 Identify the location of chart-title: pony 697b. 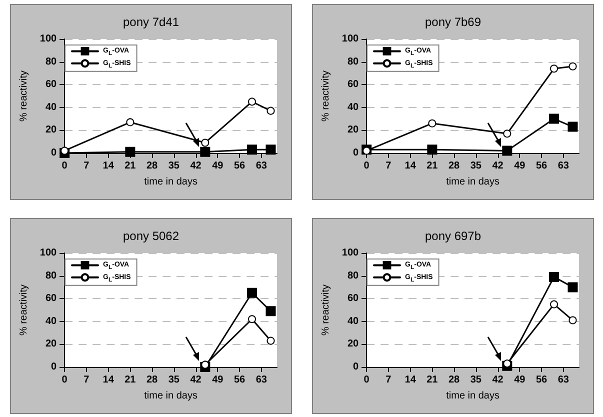
(453, 236).